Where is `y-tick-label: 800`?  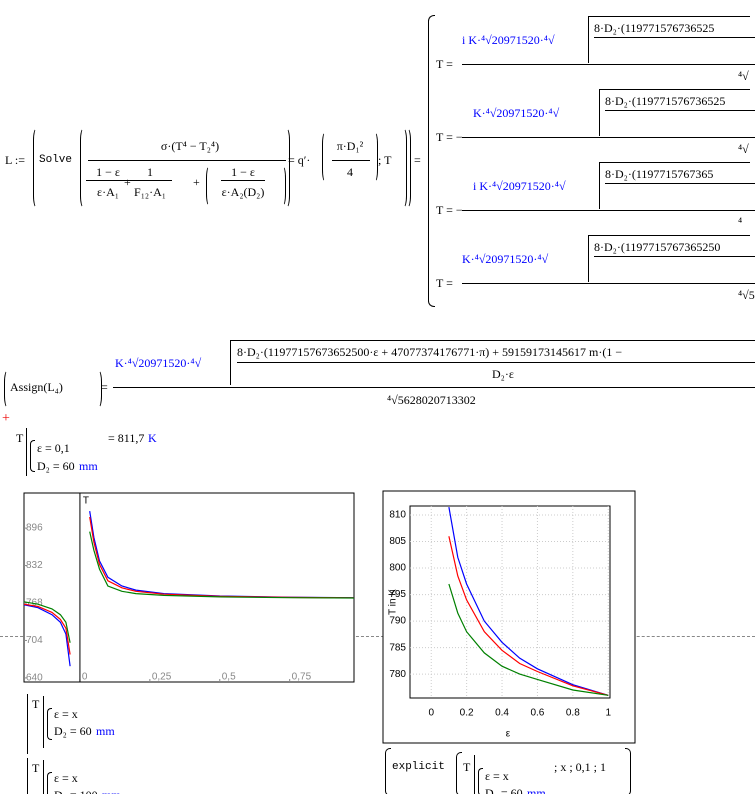
y-tick-label: 800 is located at coordinates (397, 568).